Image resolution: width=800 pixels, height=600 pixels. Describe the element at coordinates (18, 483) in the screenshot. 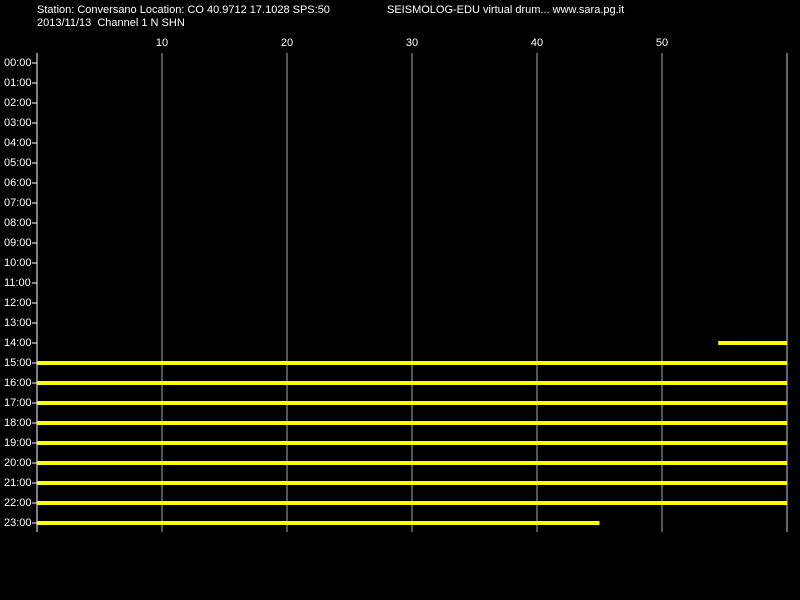

I see `row-label: 21:00` at that location.